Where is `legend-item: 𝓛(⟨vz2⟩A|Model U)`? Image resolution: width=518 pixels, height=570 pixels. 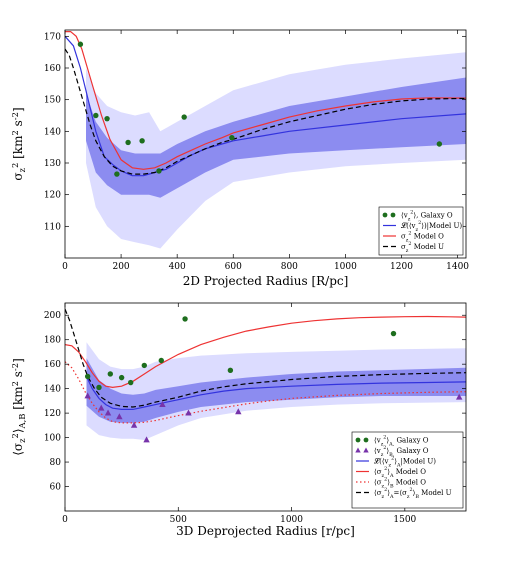
legend-item: 𝓛(⟨vz2⟩A|Model U) is located at coordinates (396, 462).